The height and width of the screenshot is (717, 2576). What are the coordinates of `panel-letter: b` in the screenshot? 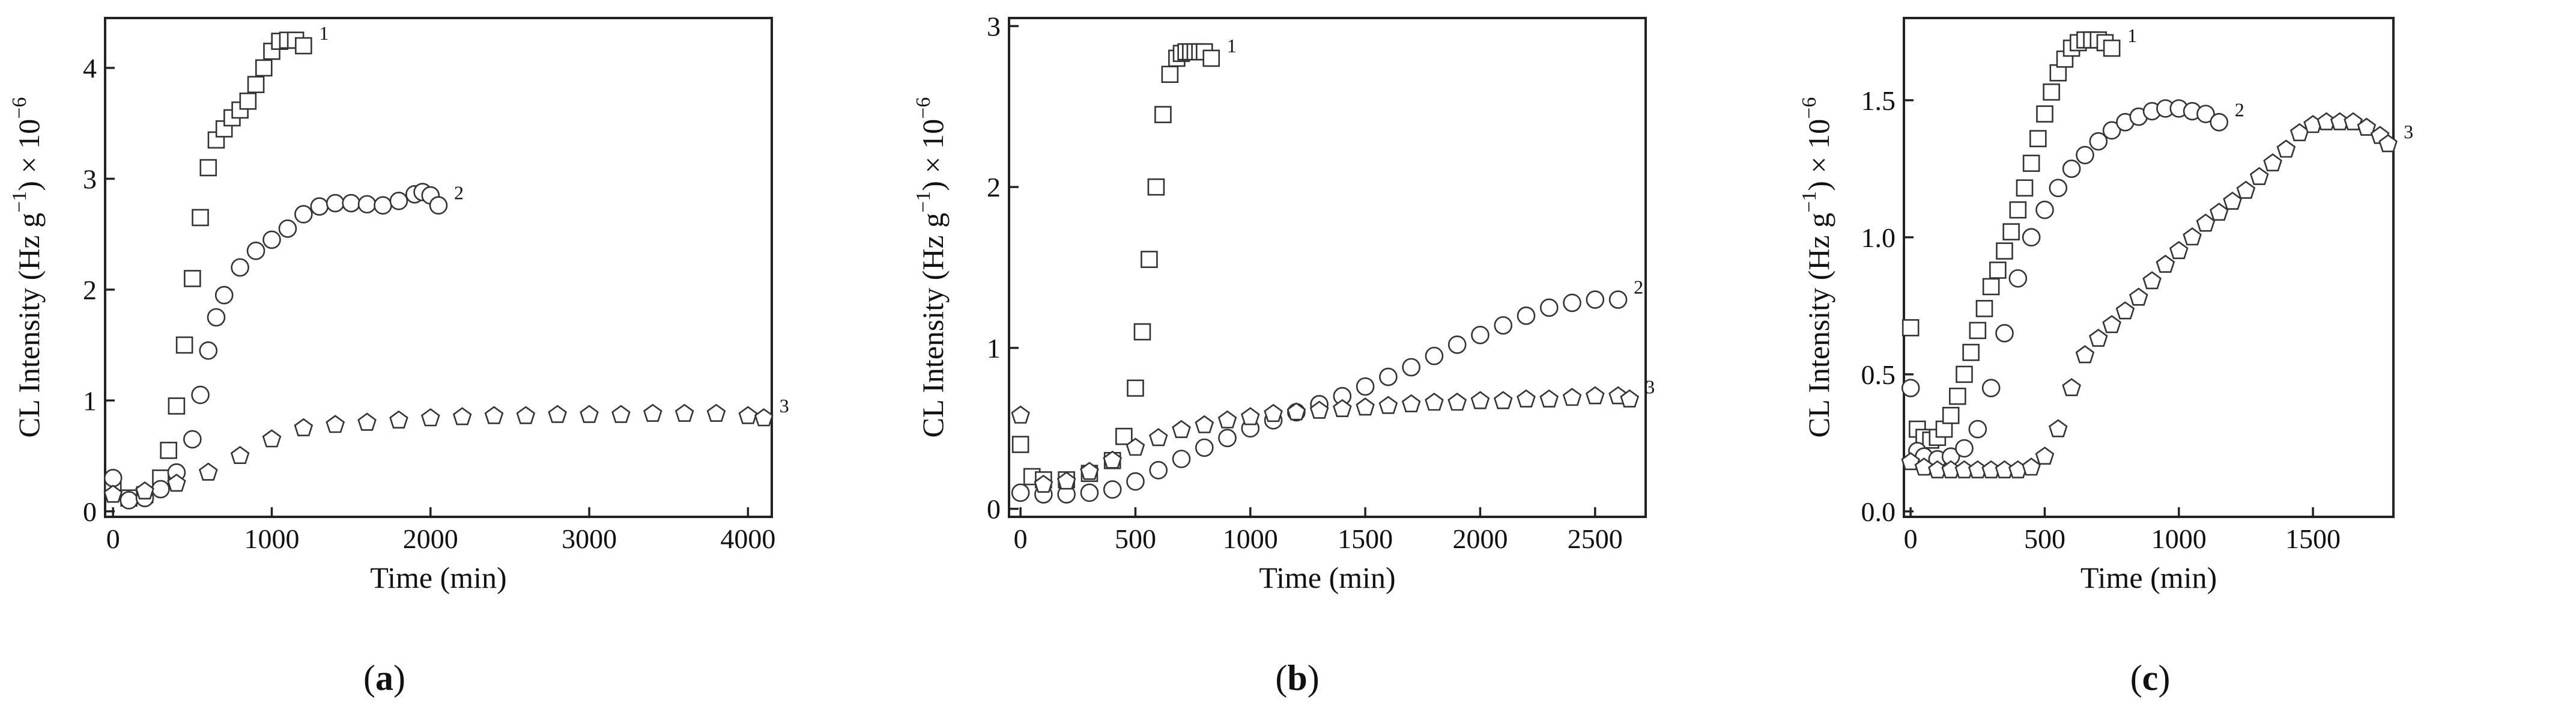 It's located at (1297, 678).